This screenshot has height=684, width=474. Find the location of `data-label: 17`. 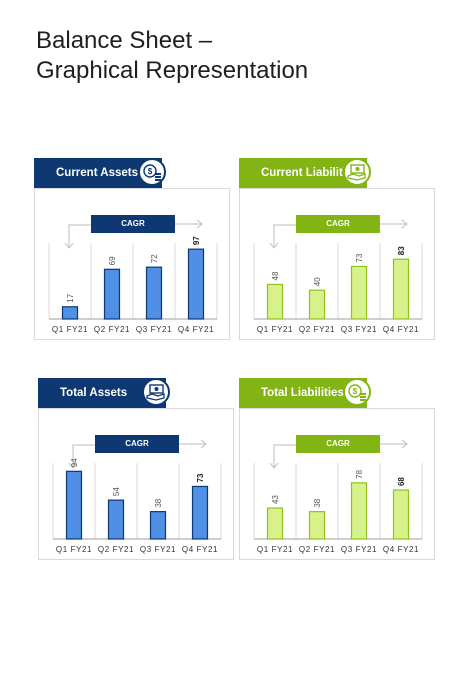

data-label: 17 is located at coordinates (70, 297).